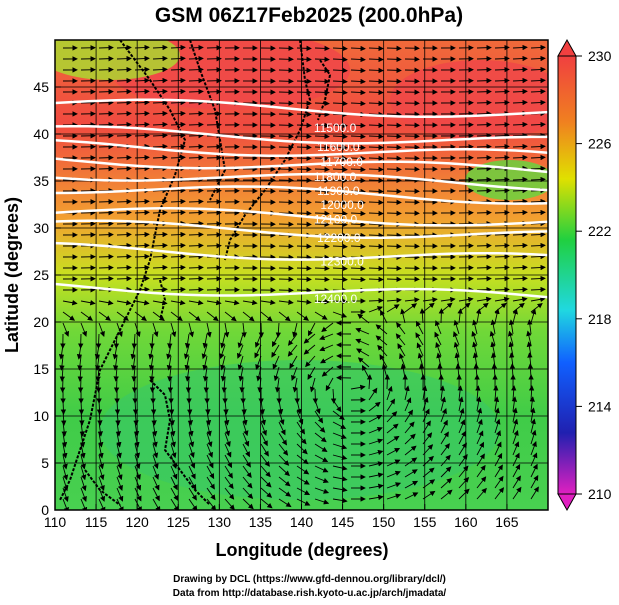 This screenshot has width=619, height=605. I want to click on colorbar-scale, so click(567, 275).